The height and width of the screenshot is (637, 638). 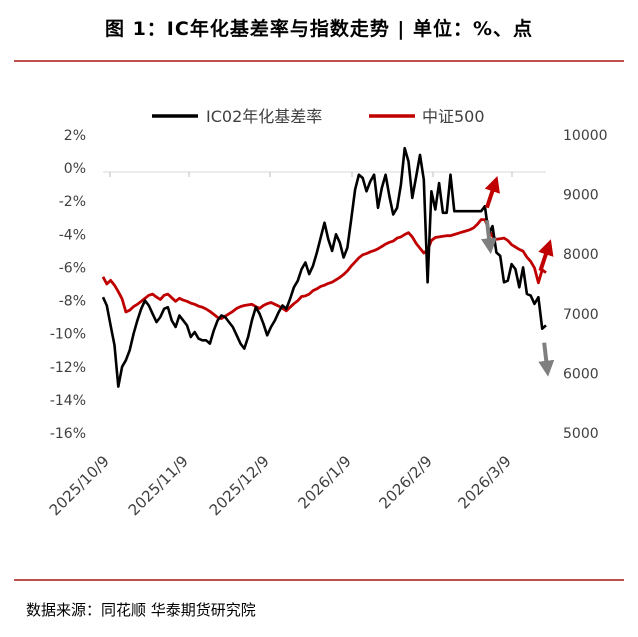 I want to click on left-tick-label: -6%, so click(x=72, y=268).